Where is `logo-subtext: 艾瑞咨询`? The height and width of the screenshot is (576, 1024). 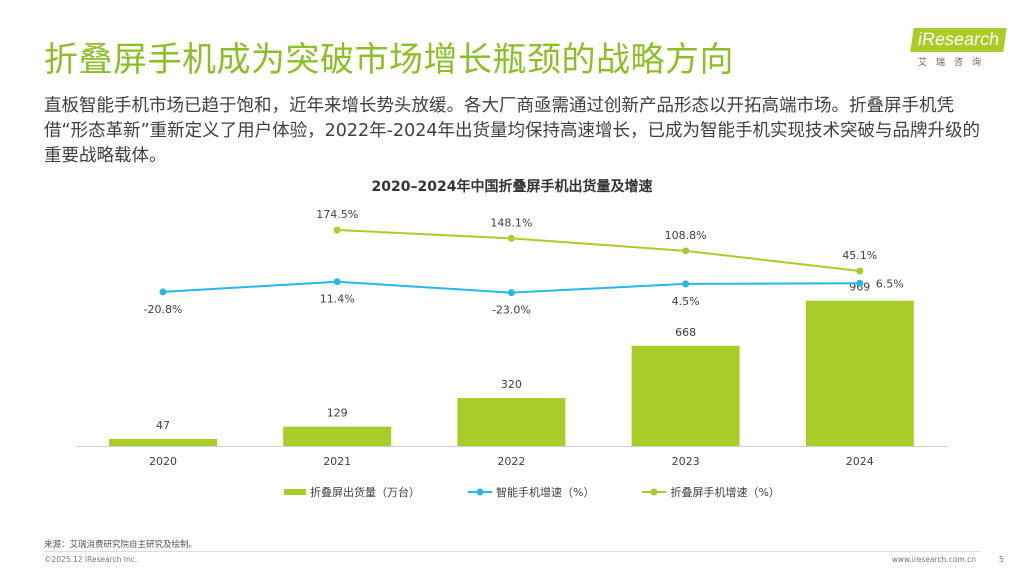
logo-subtext: 艾瑞咨询 is located at coordinates (954, 63).